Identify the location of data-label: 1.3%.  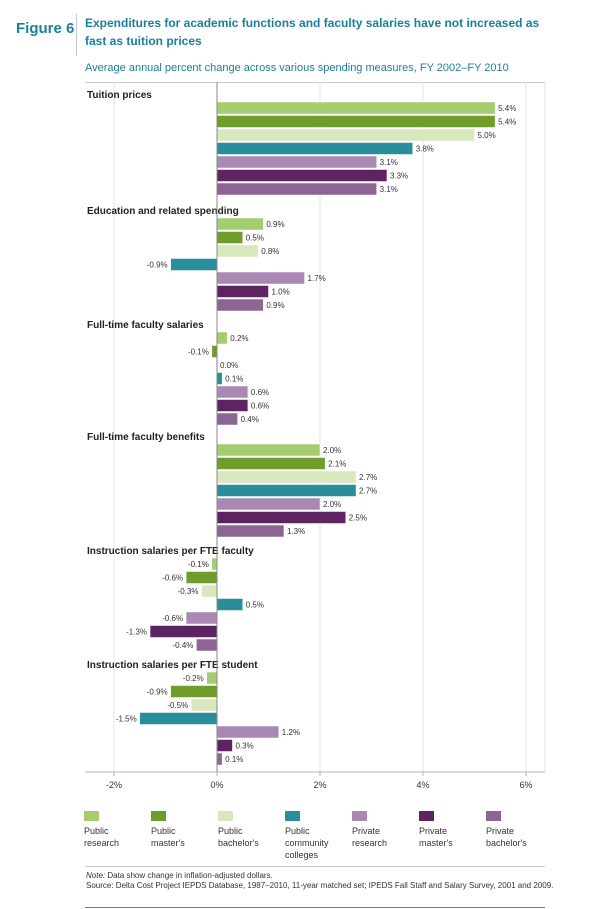
(296, 531).